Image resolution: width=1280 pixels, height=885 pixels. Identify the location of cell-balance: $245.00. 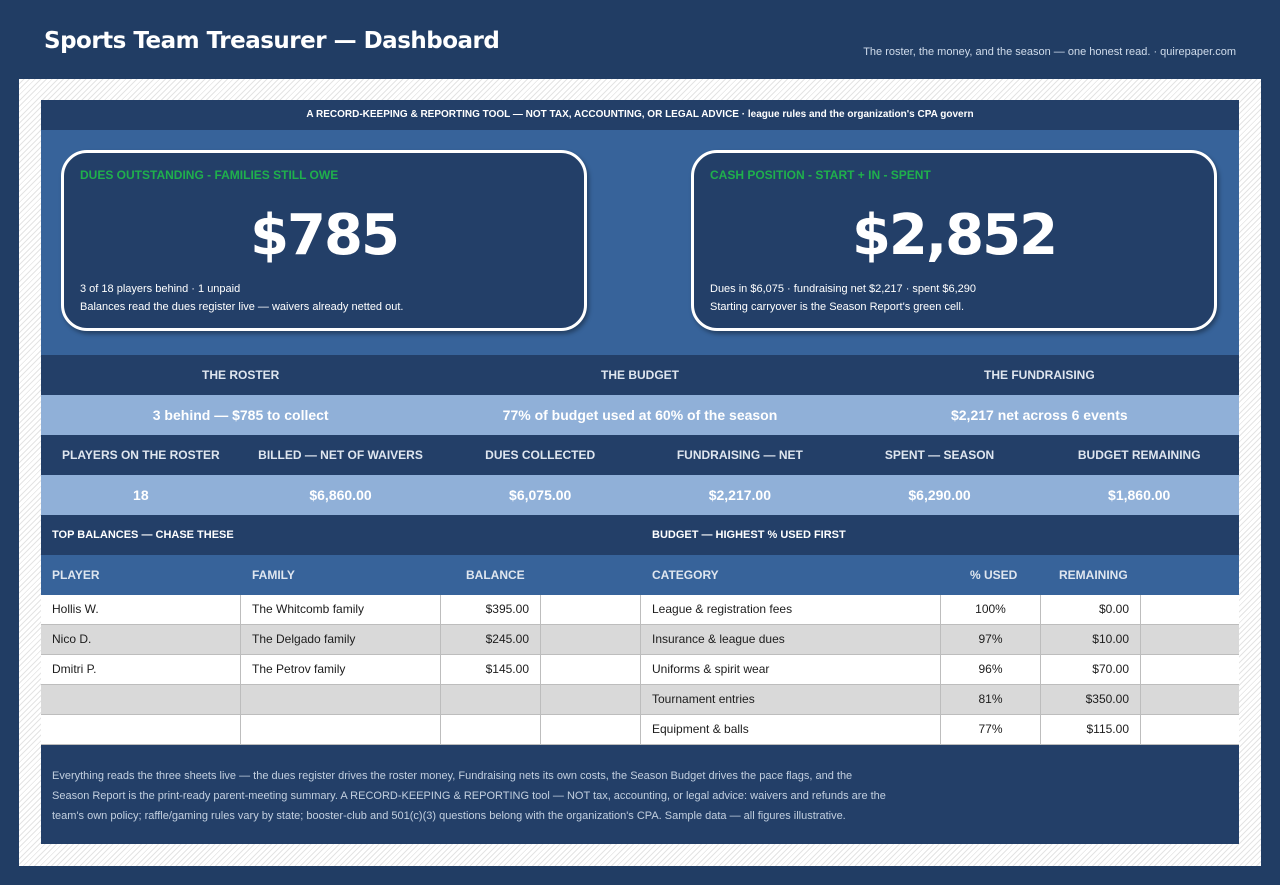
(491, 640).